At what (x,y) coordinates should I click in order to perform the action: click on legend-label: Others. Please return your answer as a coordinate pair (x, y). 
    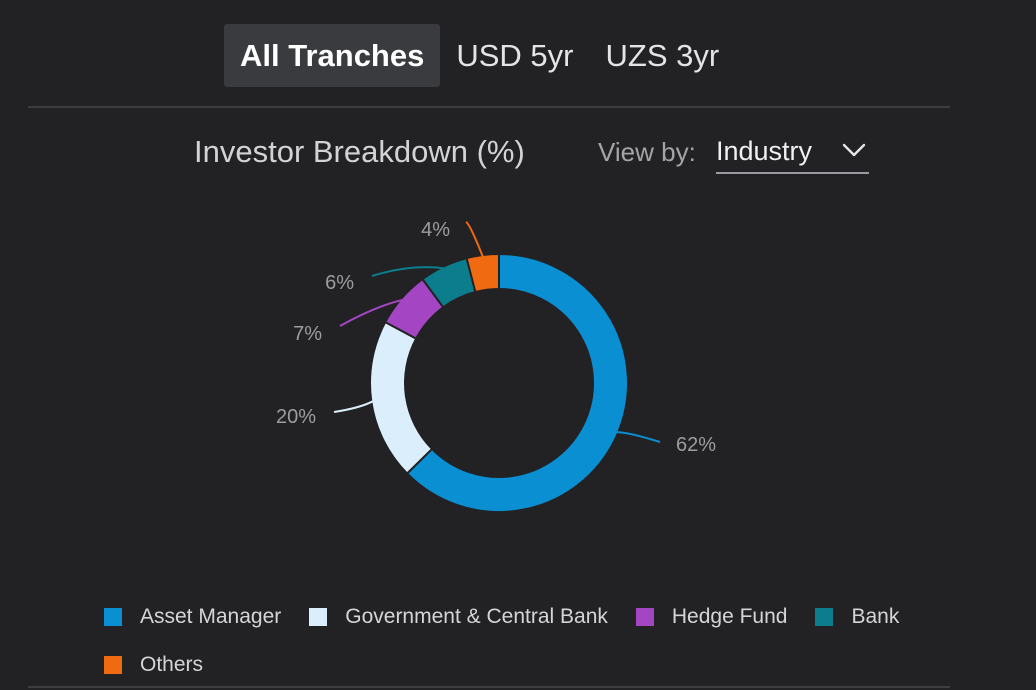
    Looking at the image, I should click on (172, 664).